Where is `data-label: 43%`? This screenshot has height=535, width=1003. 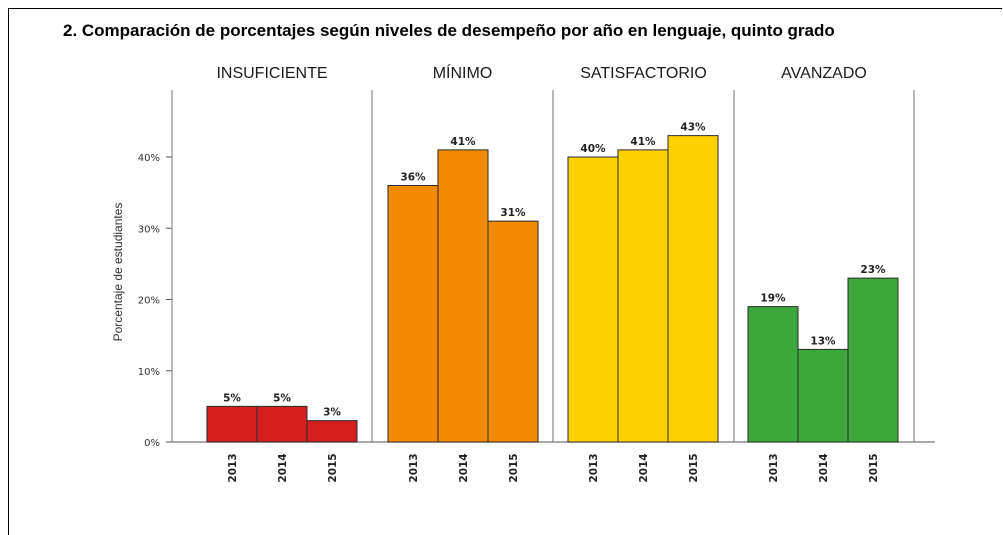 data-label: 43% is located at coordinates (693, 128).